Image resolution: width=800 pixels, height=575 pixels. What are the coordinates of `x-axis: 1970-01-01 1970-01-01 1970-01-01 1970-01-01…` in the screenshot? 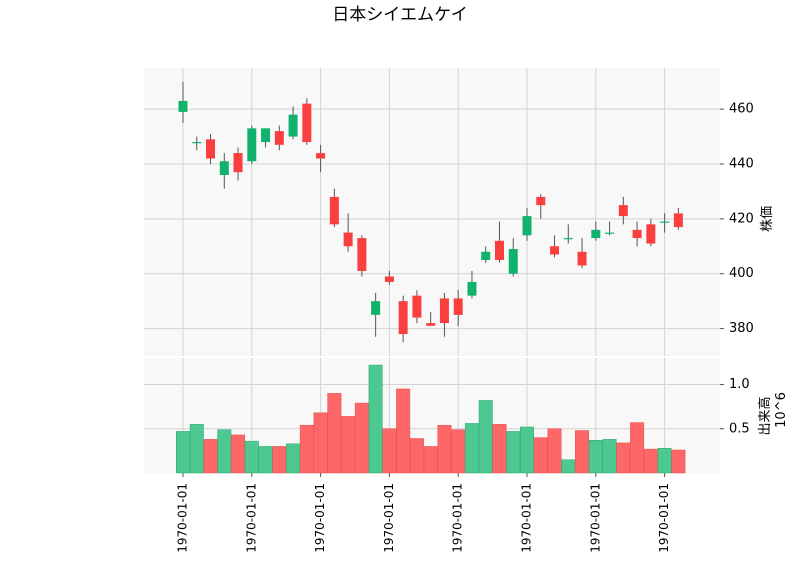 It's located at (423, 513).